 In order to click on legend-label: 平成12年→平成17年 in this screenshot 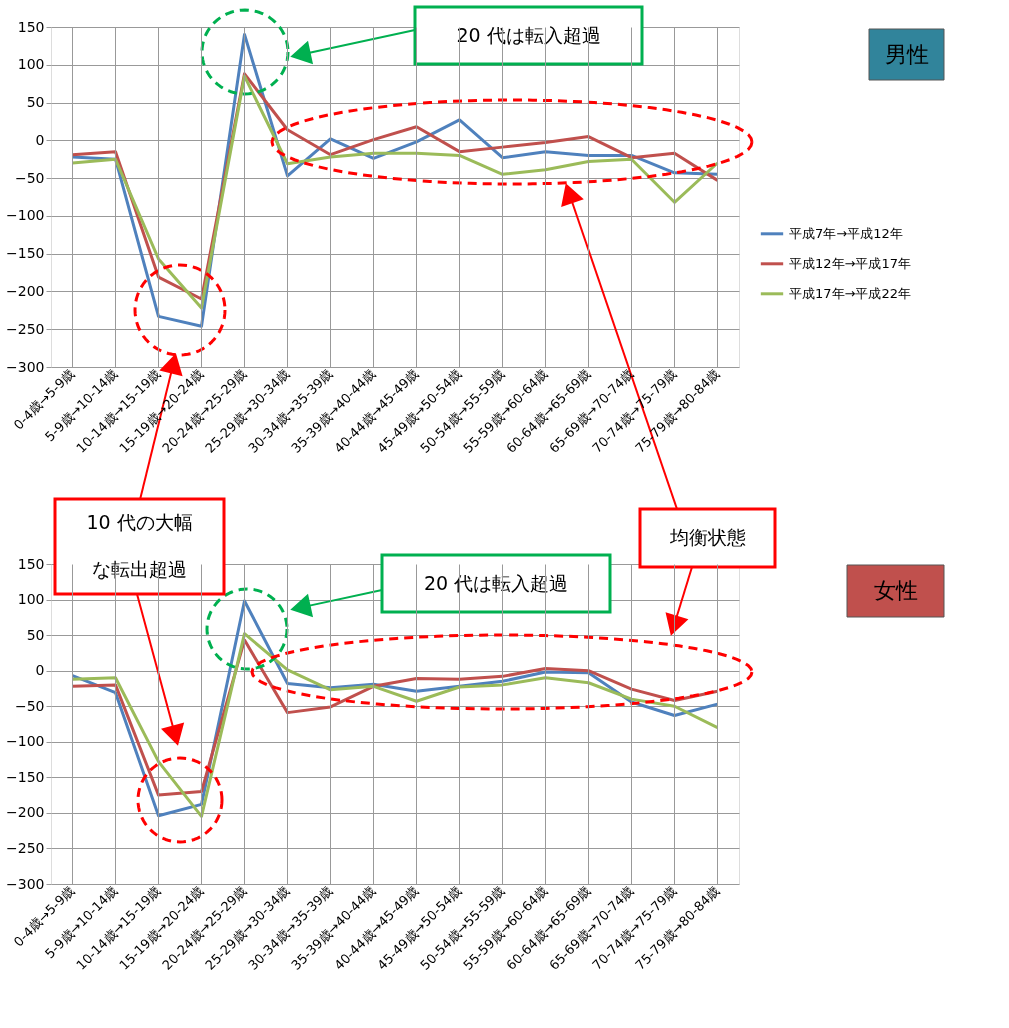, I will do `click(850, 263)`.